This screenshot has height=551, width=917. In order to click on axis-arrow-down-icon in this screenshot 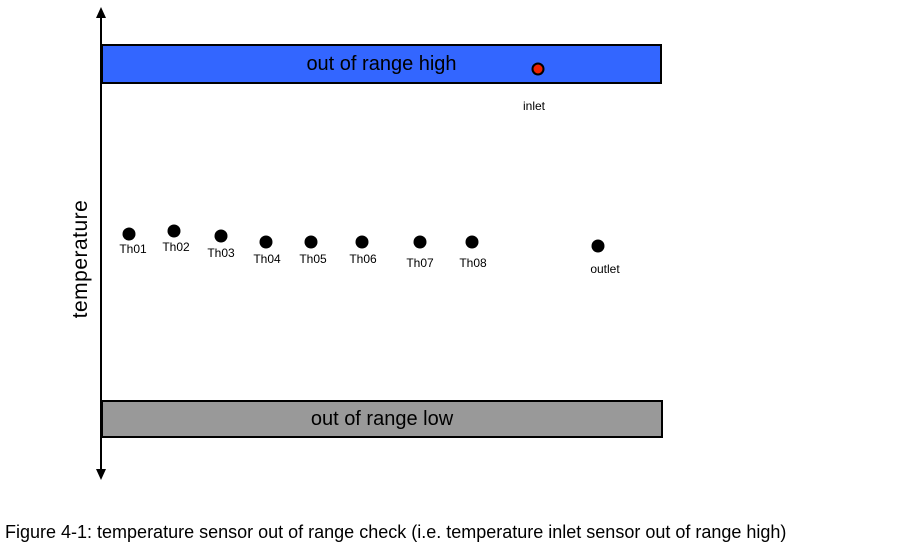, I will do `click(101, 474)`.